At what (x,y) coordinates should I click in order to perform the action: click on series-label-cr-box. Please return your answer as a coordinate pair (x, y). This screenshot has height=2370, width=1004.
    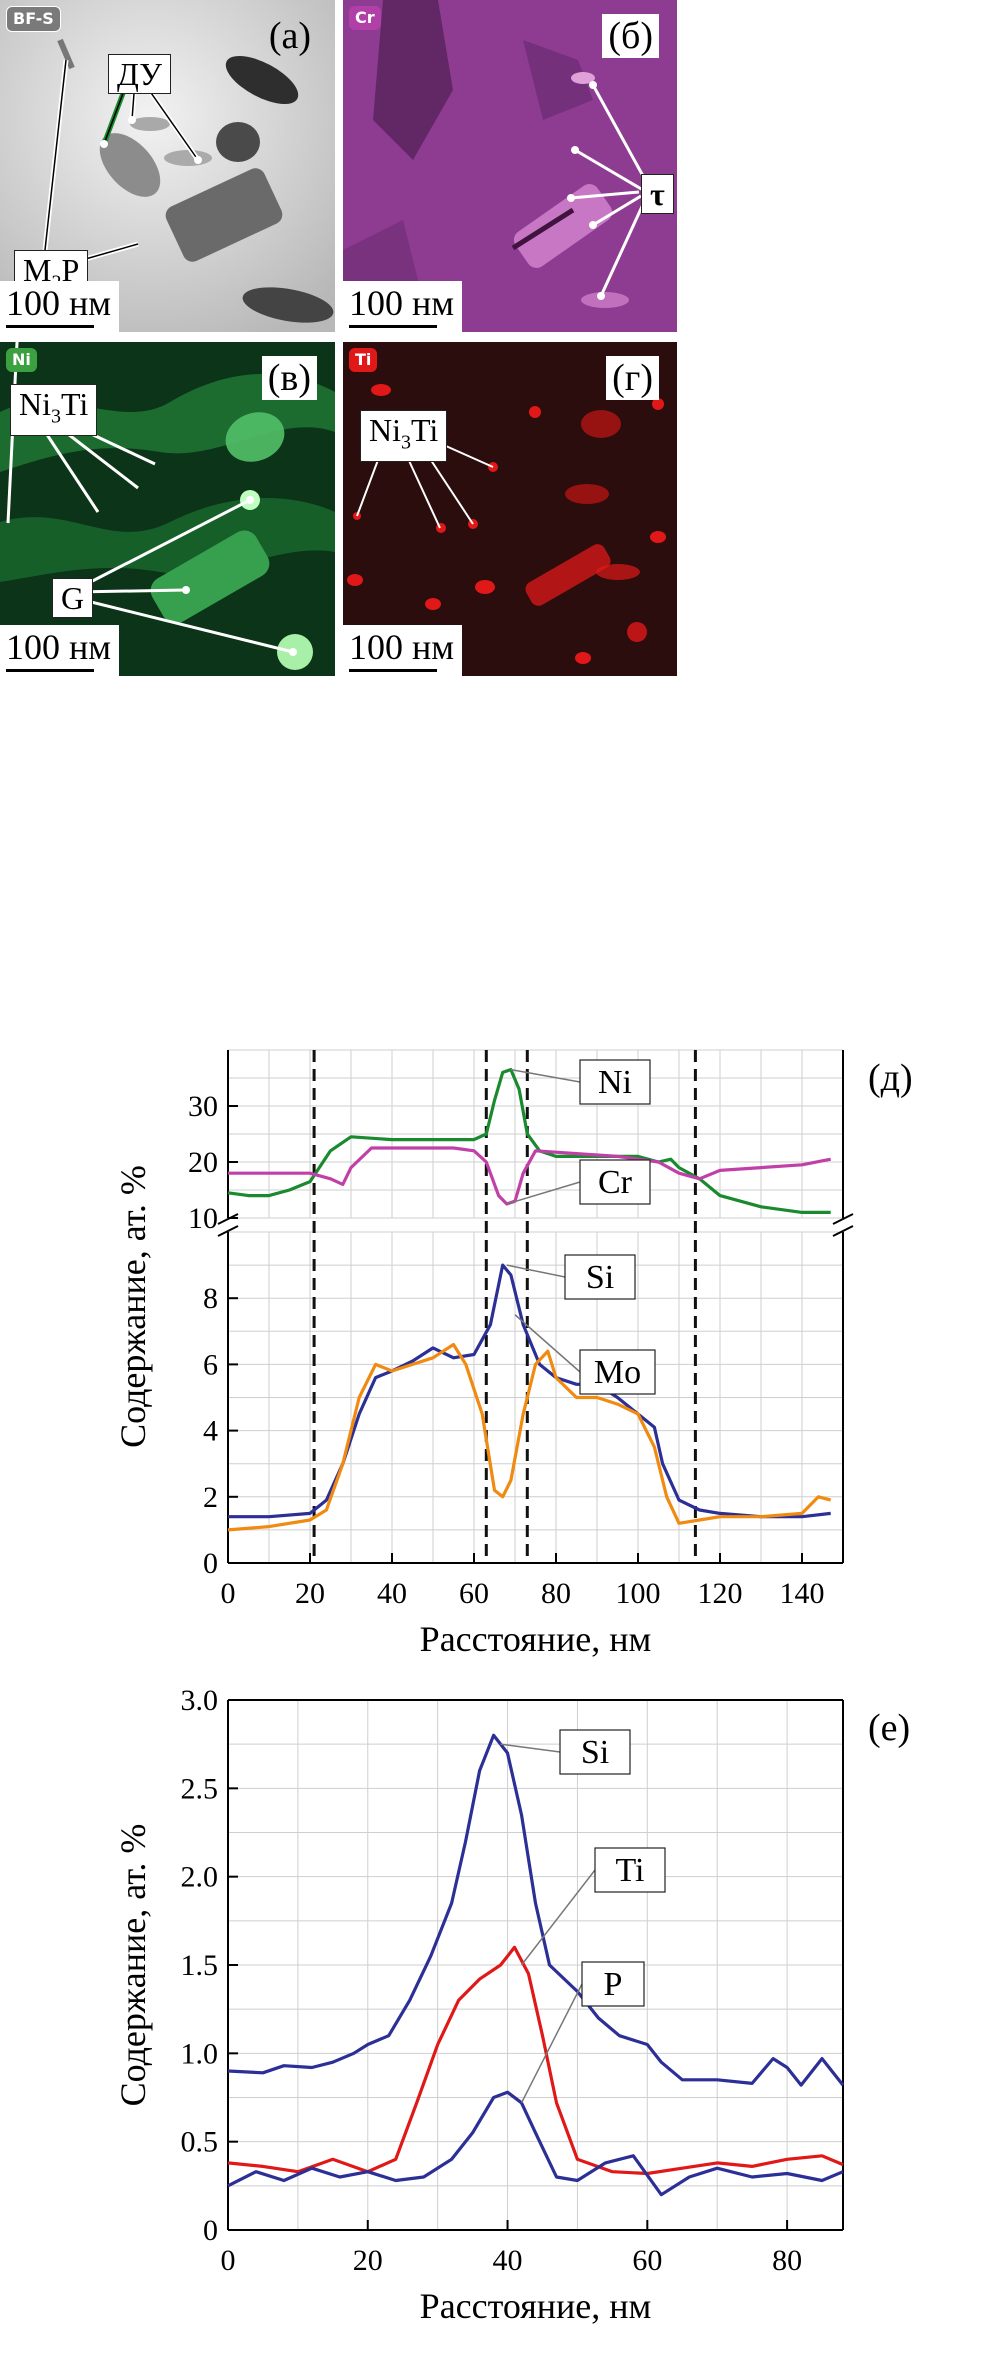
    Looking at the image, I should click on (615, 1182).